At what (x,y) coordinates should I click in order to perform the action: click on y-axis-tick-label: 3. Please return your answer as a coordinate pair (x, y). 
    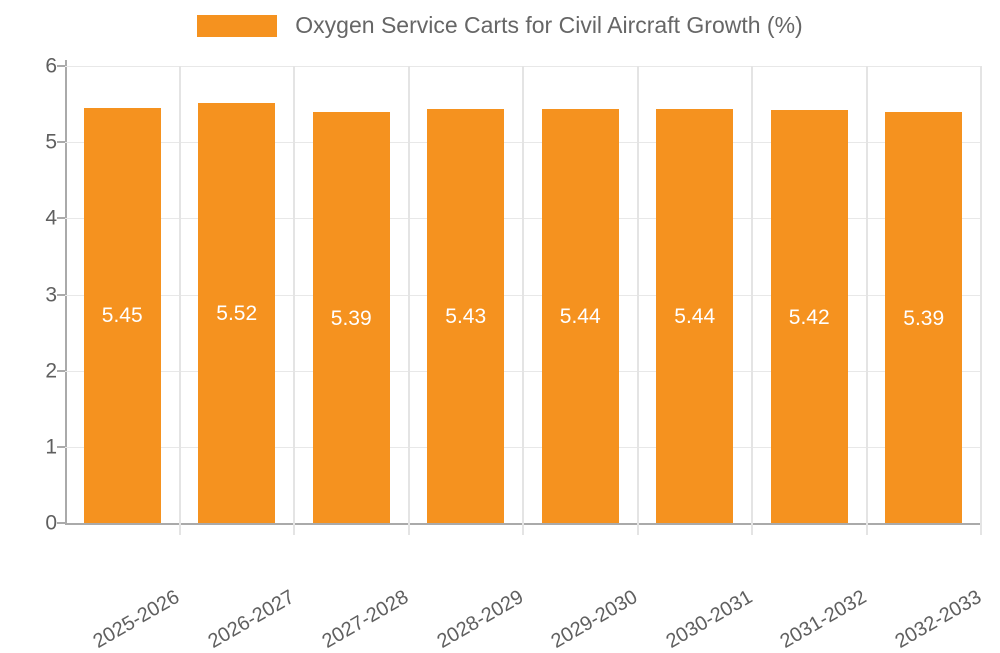
    Looking at the image, I should click on (51, 294).